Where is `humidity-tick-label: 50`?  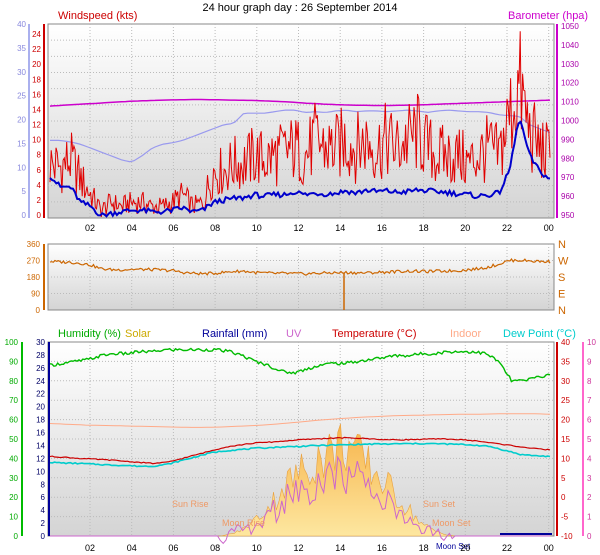 humidity-tick-label: 50 is located at coordinates (13, 439).